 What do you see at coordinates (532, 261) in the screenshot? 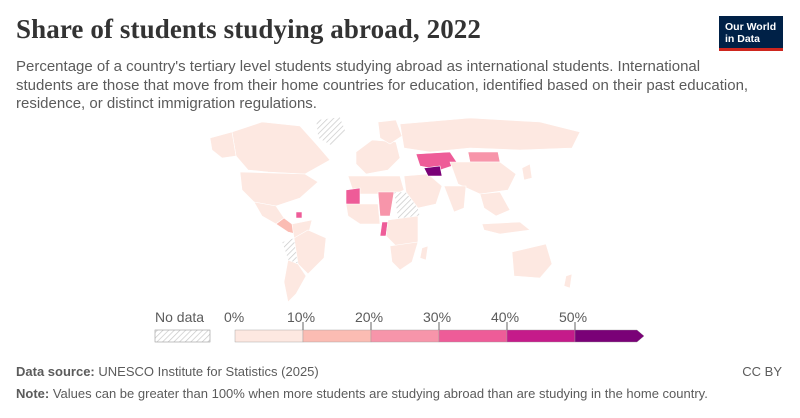
I see `country-australia` at bounding box center [532, 261].